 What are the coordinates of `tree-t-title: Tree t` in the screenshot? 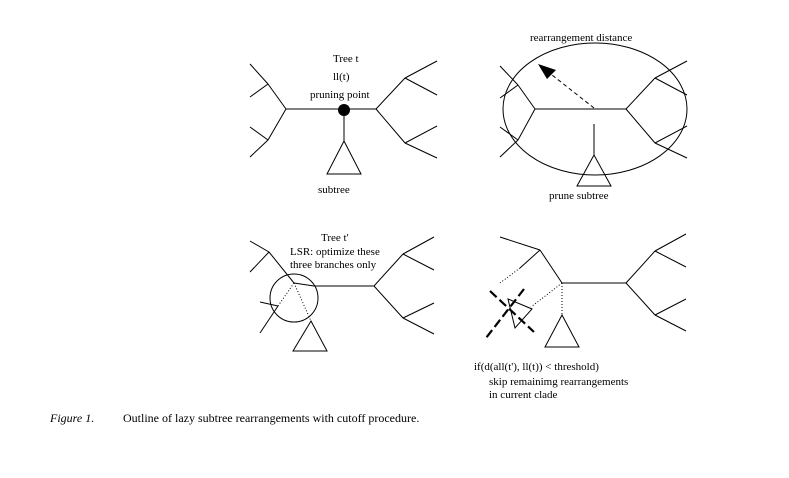 It's located at (346, 59).